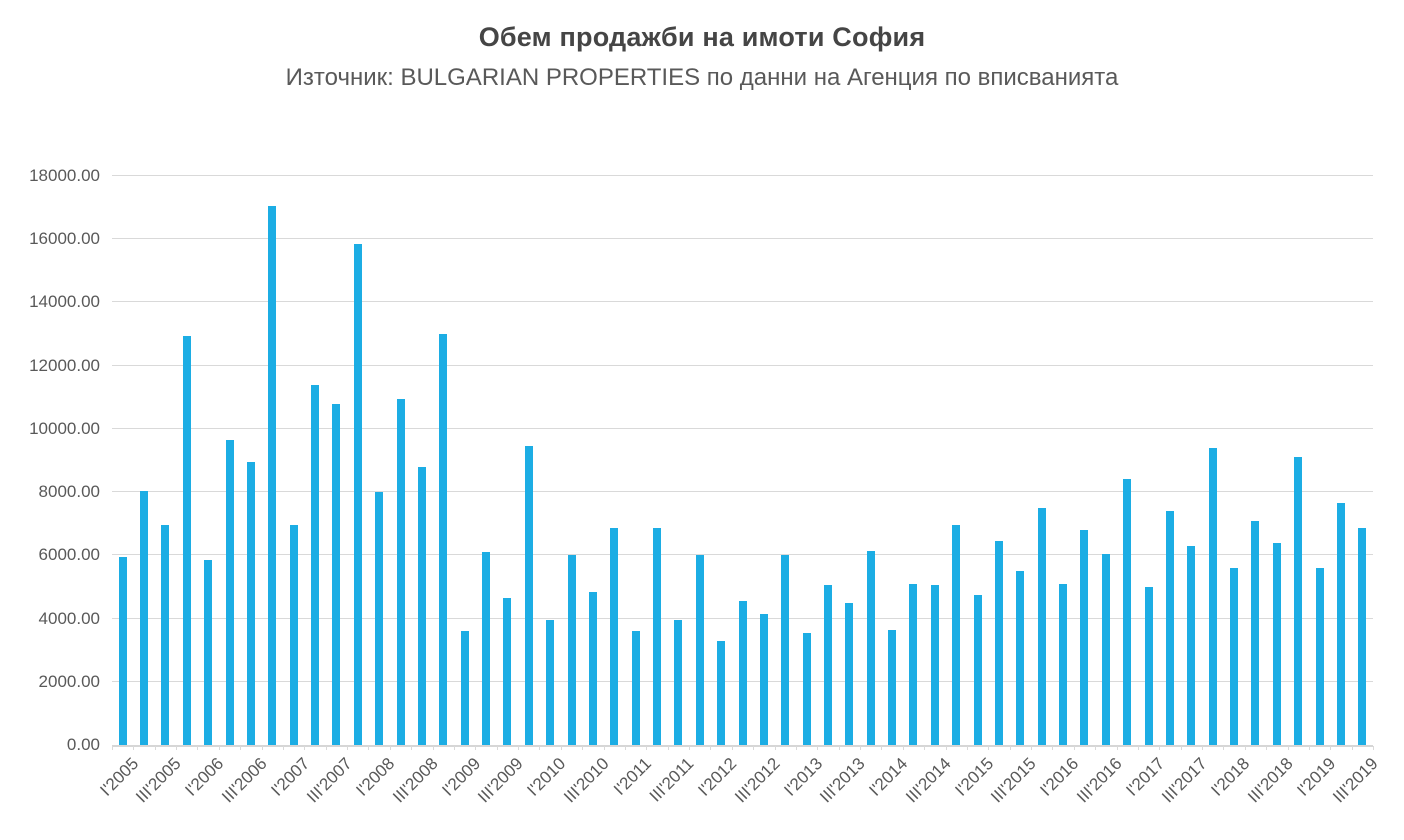 The width and height of the screenshot is (1404, 840). I want to click on y-tick-label: 18000.00, so click(64, 175).